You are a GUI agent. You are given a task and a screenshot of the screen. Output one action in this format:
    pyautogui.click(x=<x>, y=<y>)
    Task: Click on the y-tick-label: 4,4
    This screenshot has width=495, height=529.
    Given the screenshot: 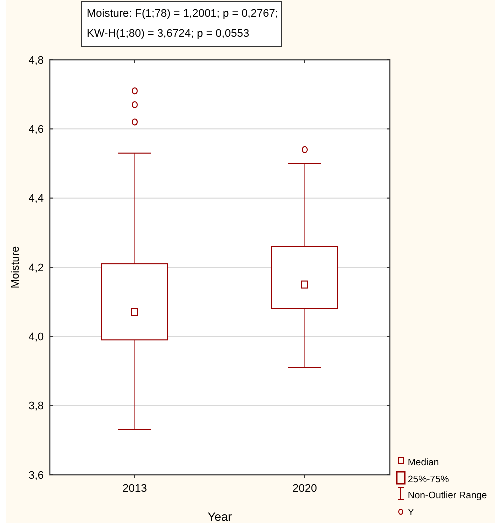 What is the action you would take?
    pyautogui.click(x=36, y=199)
    